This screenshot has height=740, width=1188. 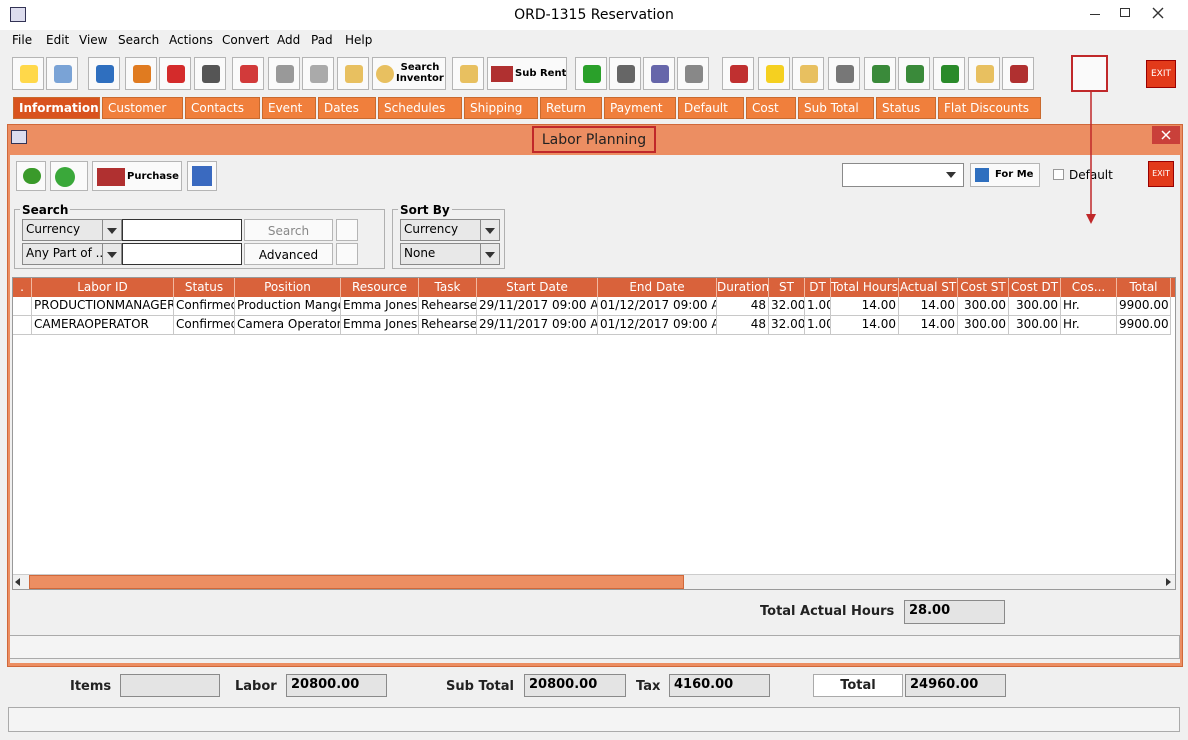 What do you see at coordinates (139, 40) in the screenshot?
I see `menu-item: Search` at bounding box center [139, 40].